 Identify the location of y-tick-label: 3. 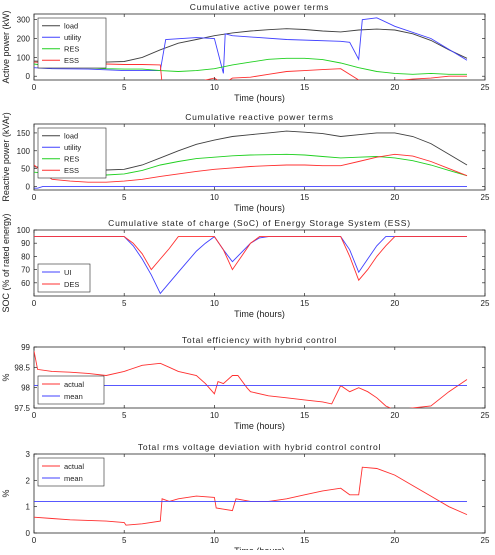
(28, 454).